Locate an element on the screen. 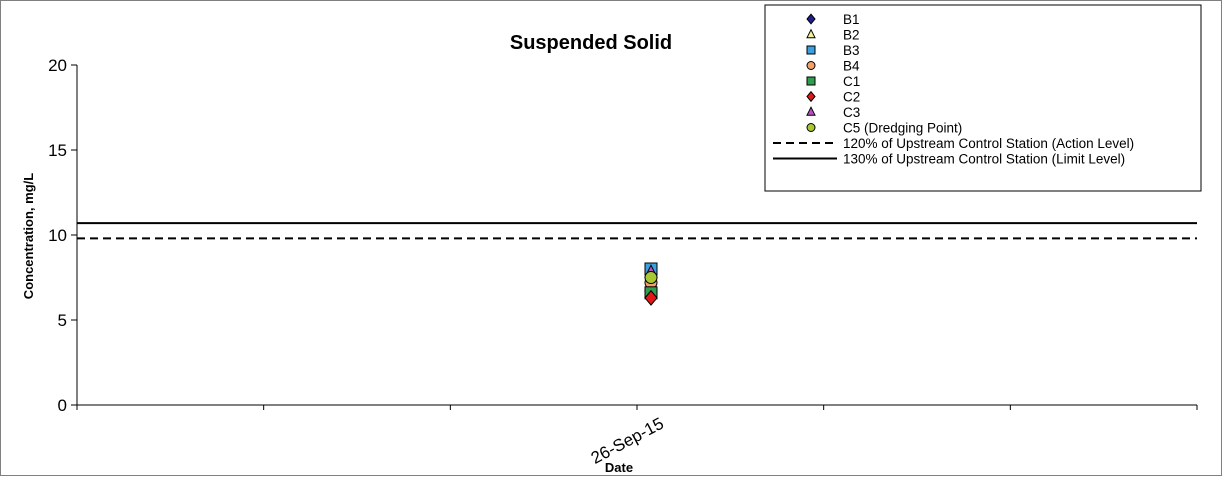  legend-box is located at coordinates (983, 98).